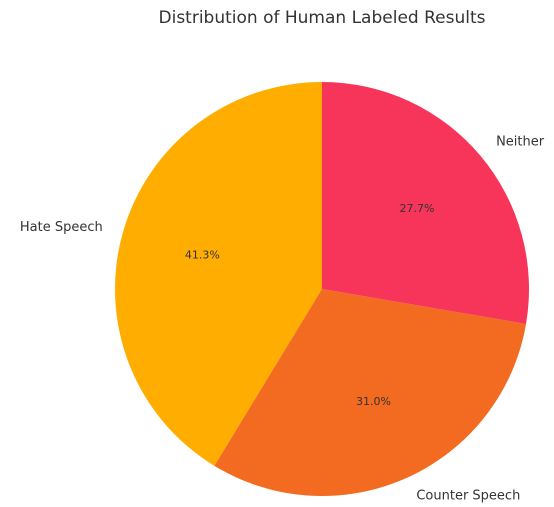 The height and width of the screenshot is (507, 554). What do you see at coordinates (322, 18) in the screenshot?
I see `chart-title: Distribution of Human Labeled Results` at bounding box center [322, 18].